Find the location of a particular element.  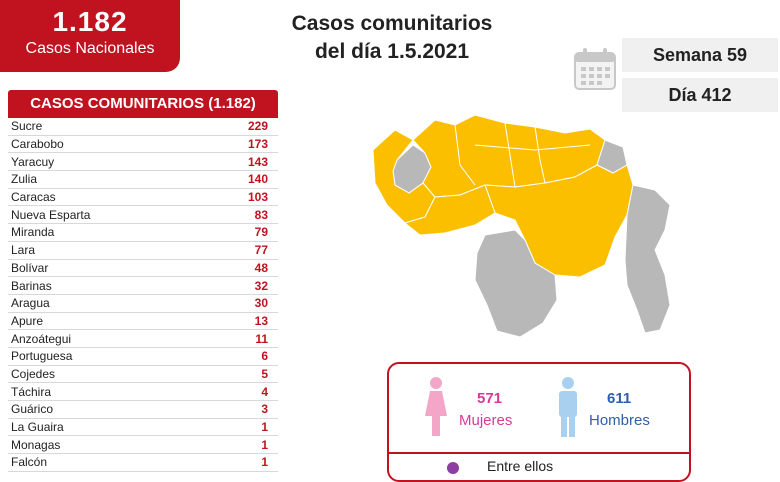

state-cases: 48 is located at coordinates (261, 267).